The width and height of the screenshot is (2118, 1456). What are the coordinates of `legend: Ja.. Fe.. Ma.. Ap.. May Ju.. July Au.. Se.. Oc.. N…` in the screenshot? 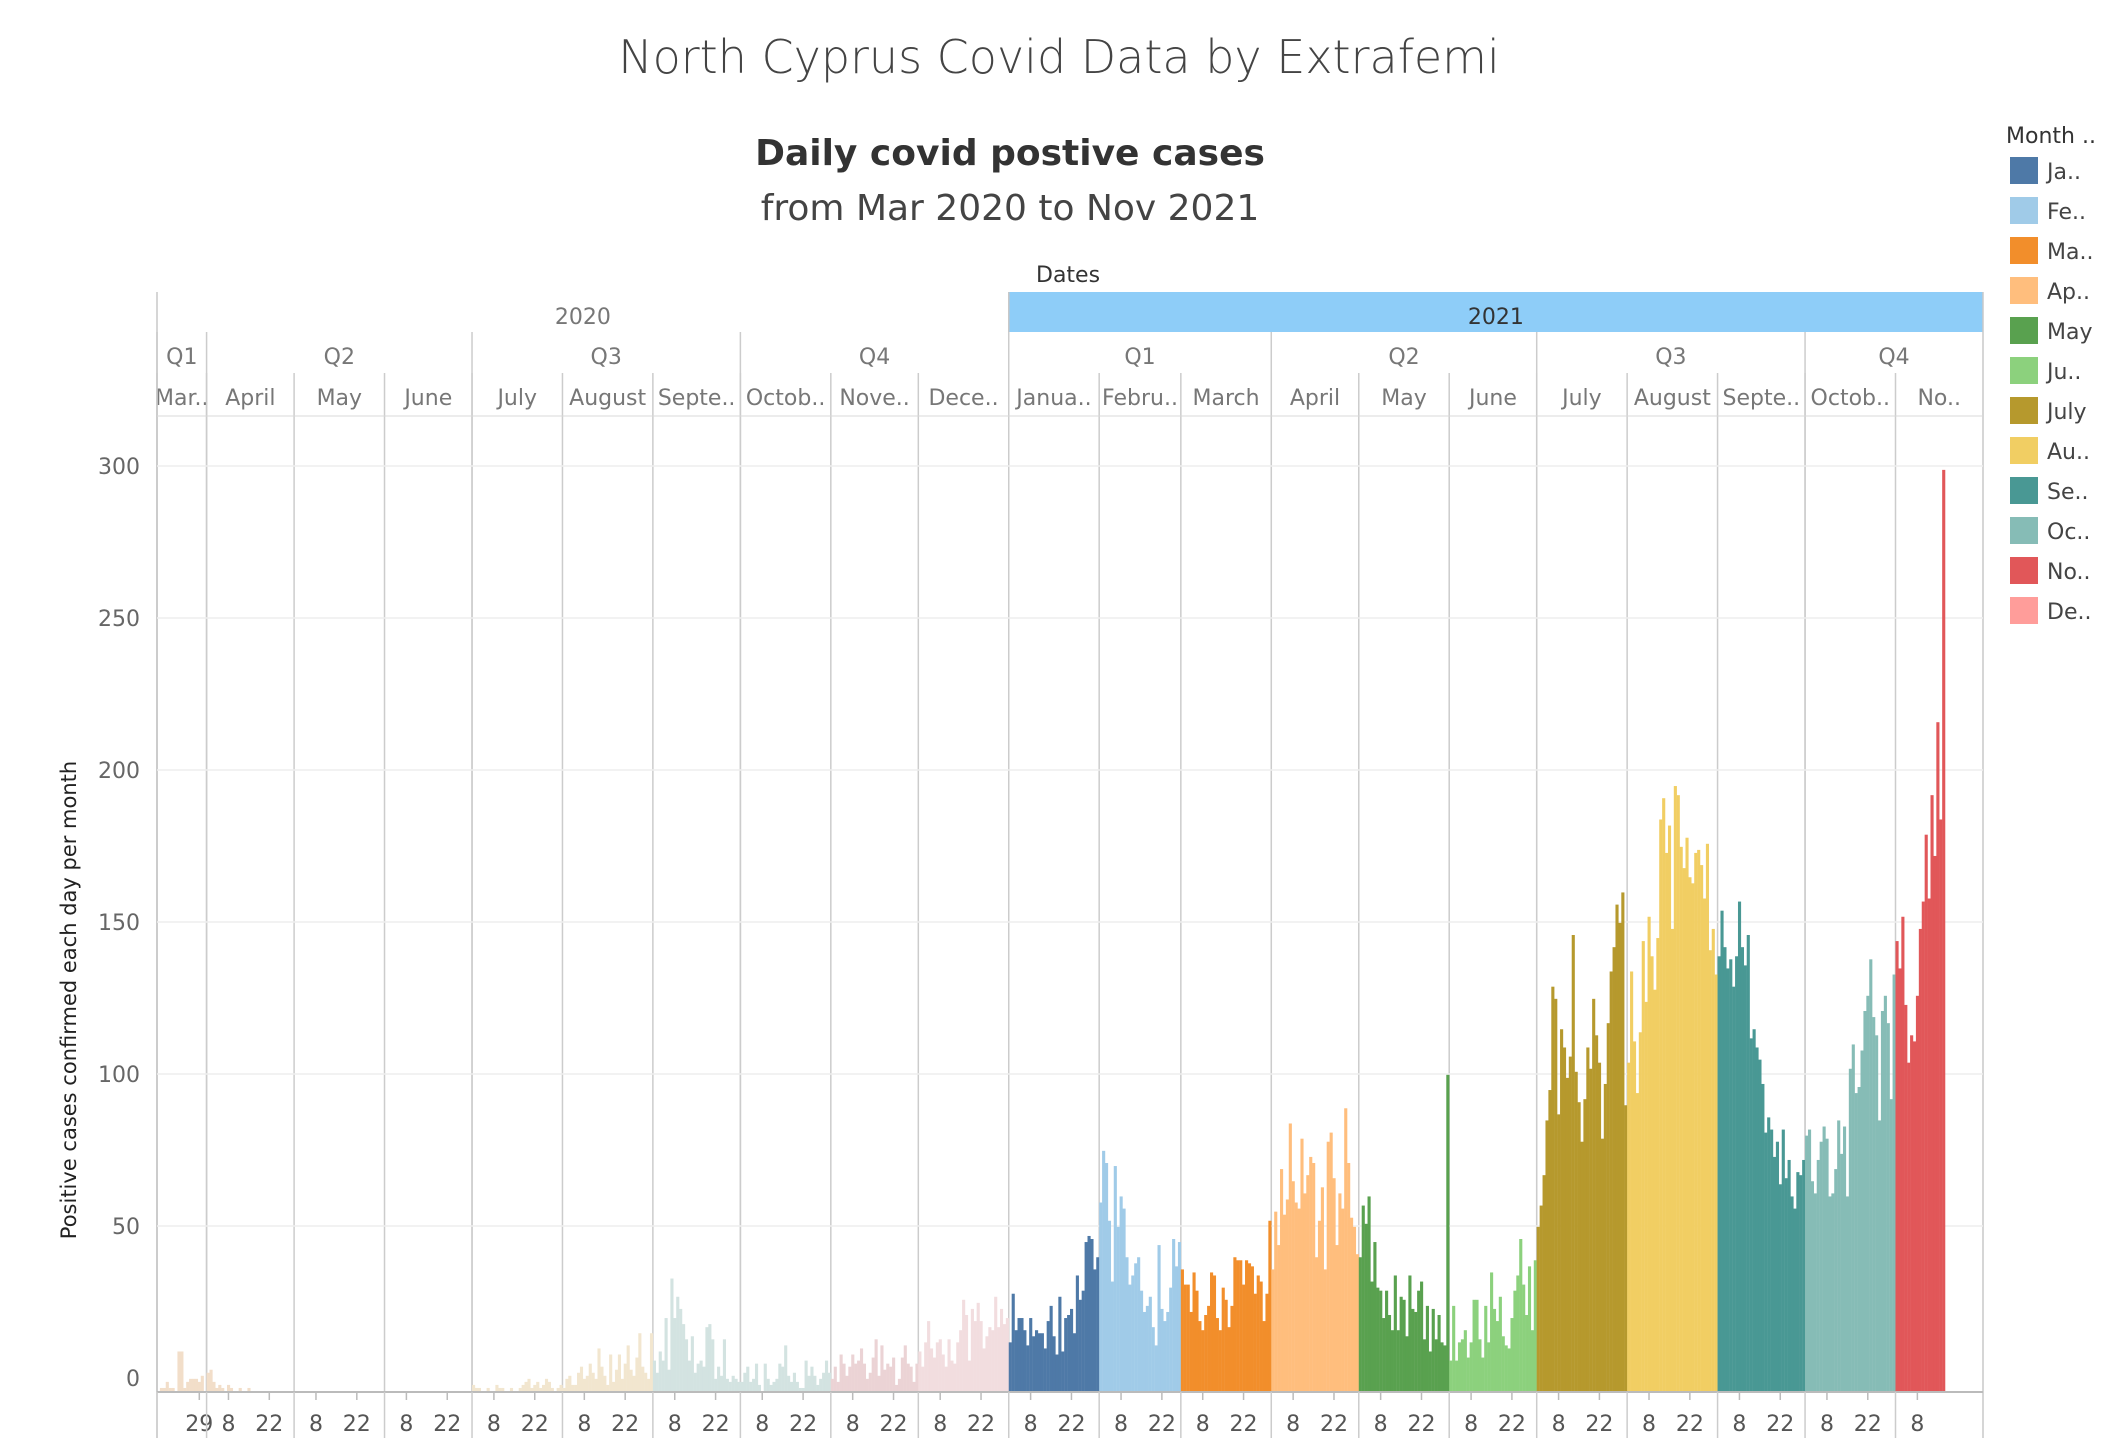 It's located at (2051, 391).